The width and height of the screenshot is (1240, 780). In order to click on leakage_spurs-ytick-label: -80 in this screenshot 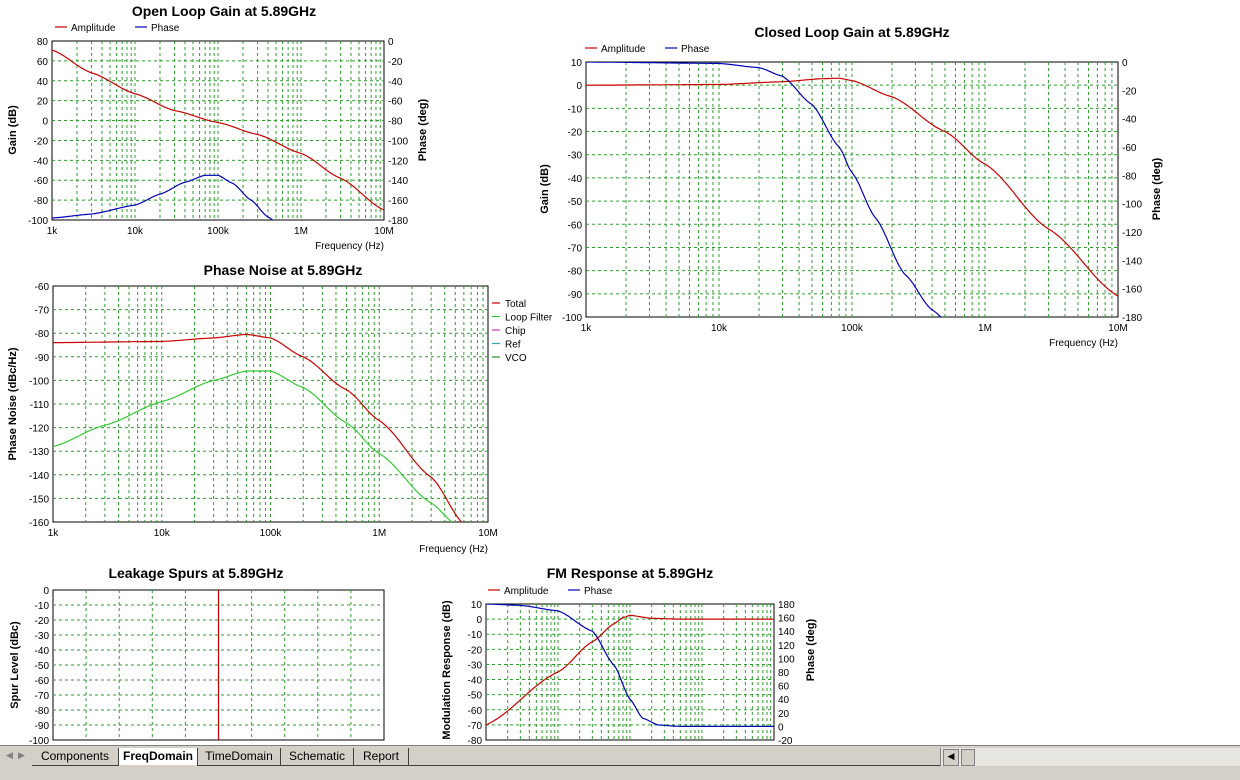, I will do `click(42, 711)`.